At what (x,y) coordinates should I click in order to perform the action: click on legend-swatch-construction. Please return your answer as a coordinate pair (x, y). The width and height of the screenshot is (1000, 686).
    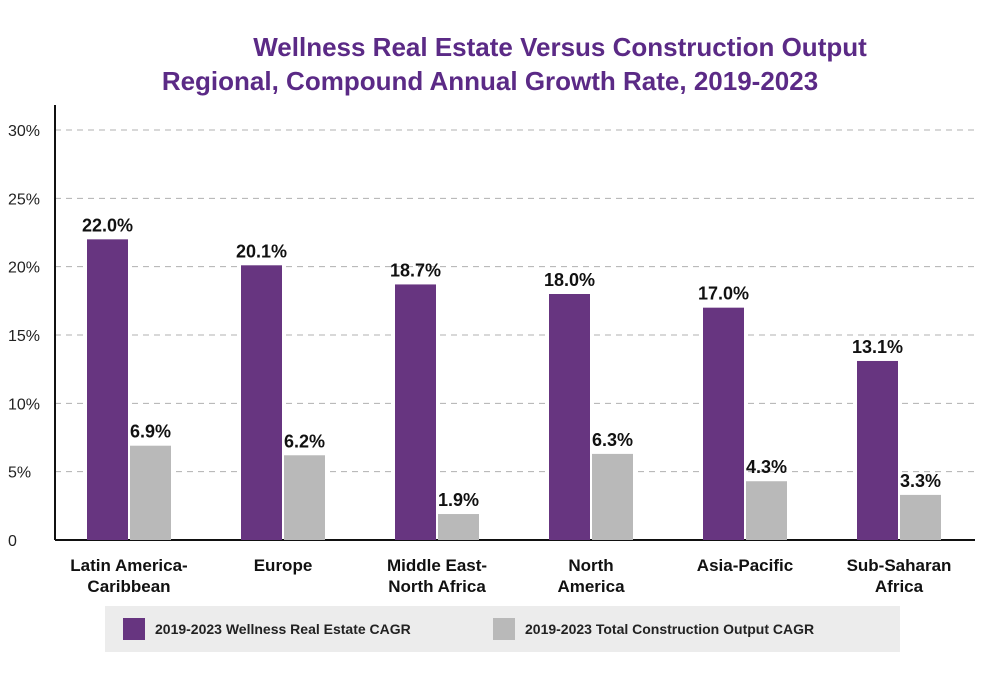
    Looking at the image, I should click on (504, 629).